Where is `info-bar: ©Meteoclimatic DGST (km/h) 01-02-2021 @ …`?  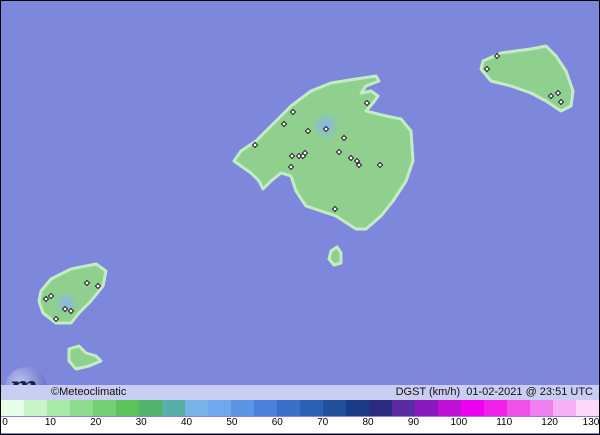 info-bar: ©Meteoclimatic DGST (km/h) 01-02-2021 @ … is located at coordinates (300, 392).